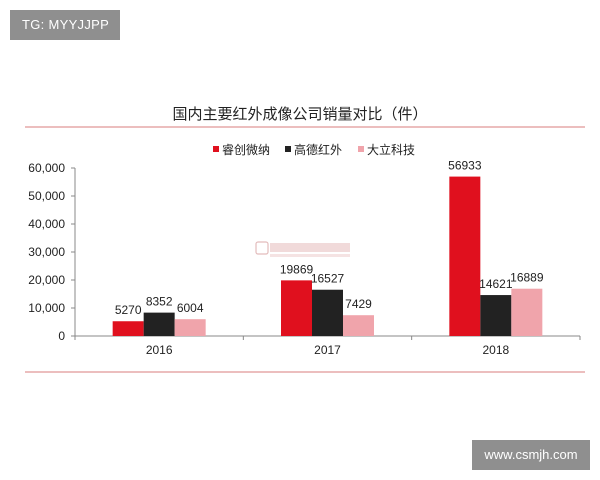 Image resolution: width=600 pixels, height=480 pixels. Describe the element at coordinates (46, 252) in the screenshot. I see `y-tick-label: 30,000` at that location.